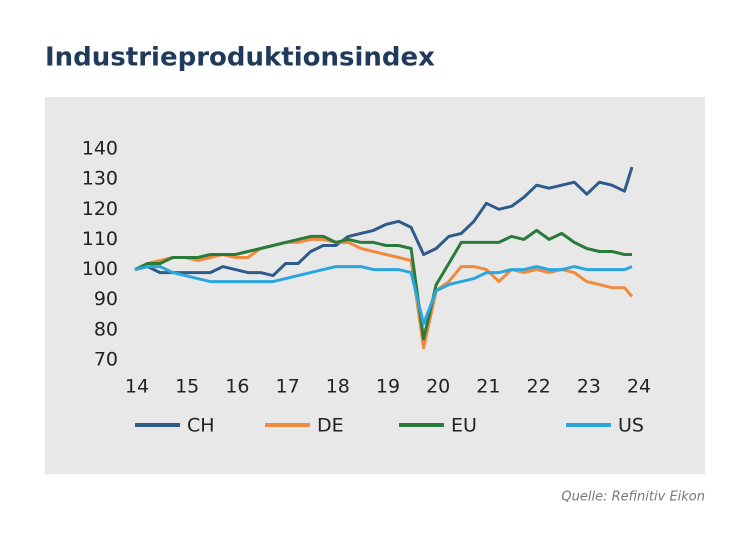  I want to click on y-tick-label: 70, so click(106, 360).